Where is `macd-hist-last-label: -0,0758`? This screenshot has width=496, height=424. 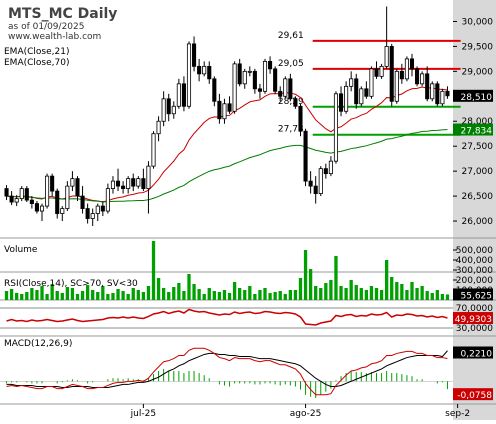
macd-hist-last-label: -0,0758 is located at coordinates (474, 396).